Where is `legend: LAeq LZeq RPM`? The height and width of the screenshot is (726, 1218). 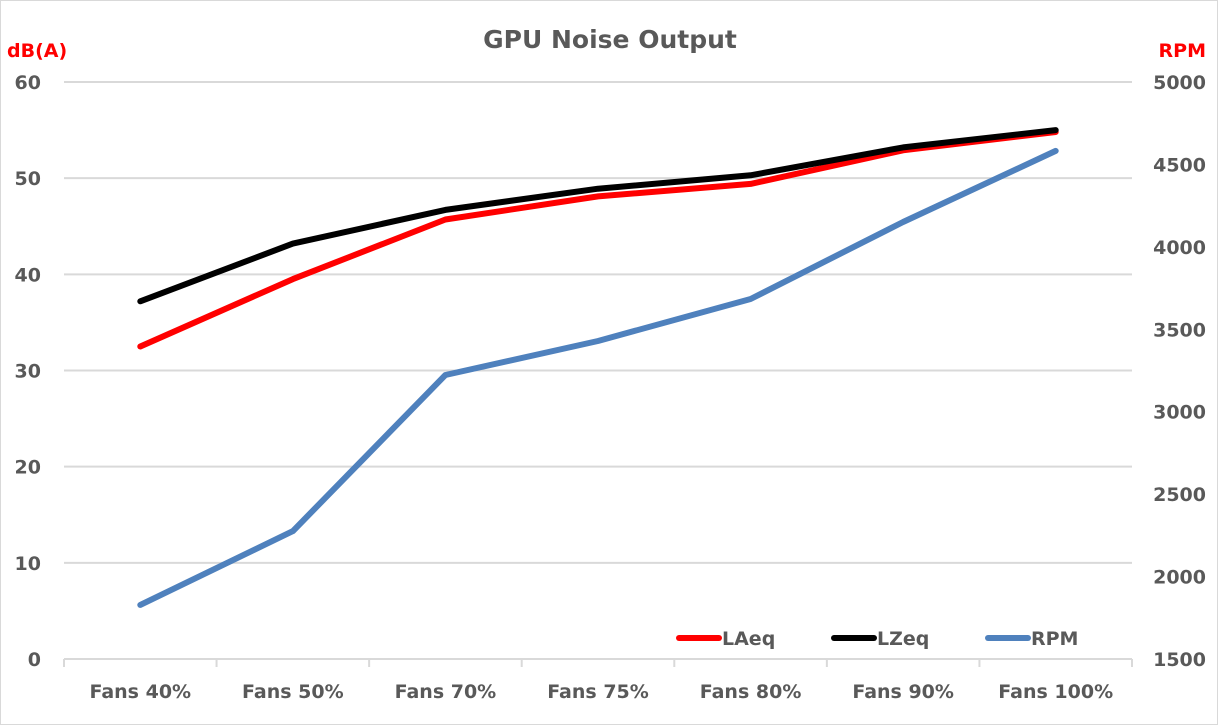
legend: LAeq LZeq RPM is located at coordinates (877, 639).